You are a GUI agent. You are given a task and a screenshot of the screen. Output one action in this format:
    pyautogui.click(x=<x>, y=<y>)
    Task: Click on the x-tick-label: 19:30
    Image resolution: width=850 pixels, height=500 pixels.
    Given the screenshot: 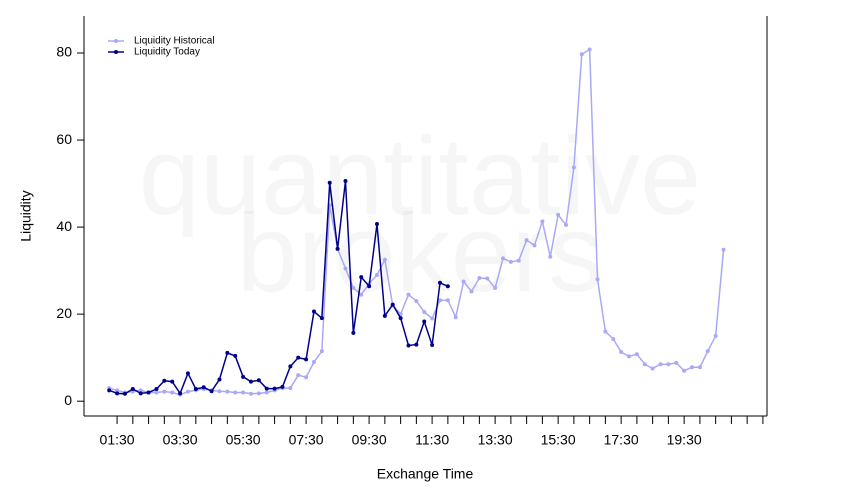 What is the action you would take?
    pyautogui.click(x=684, y=440)
    